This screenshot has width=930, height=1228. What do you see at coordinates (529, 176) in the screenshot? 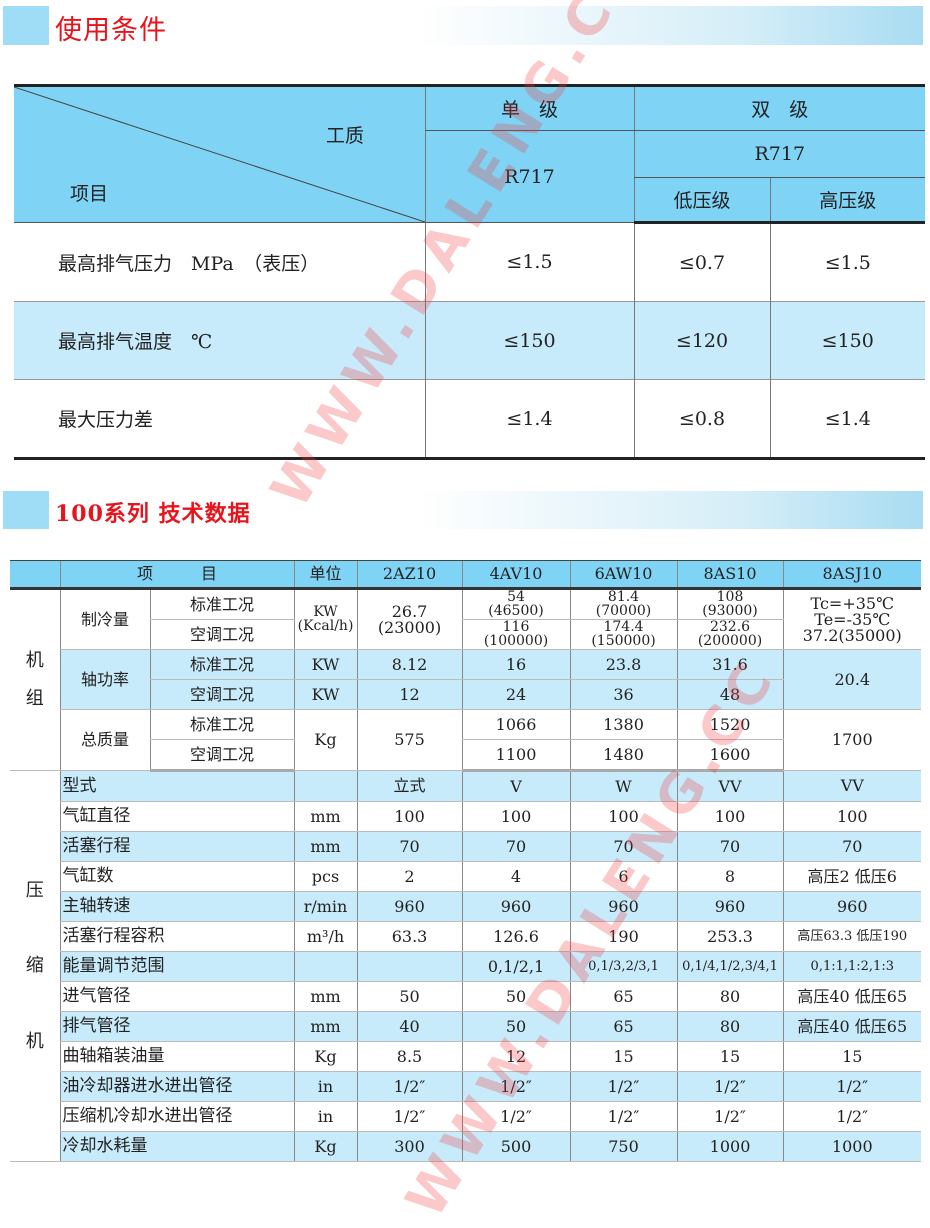
I see `header-single-refrigerant: R717` at bounding box center [529, 176].